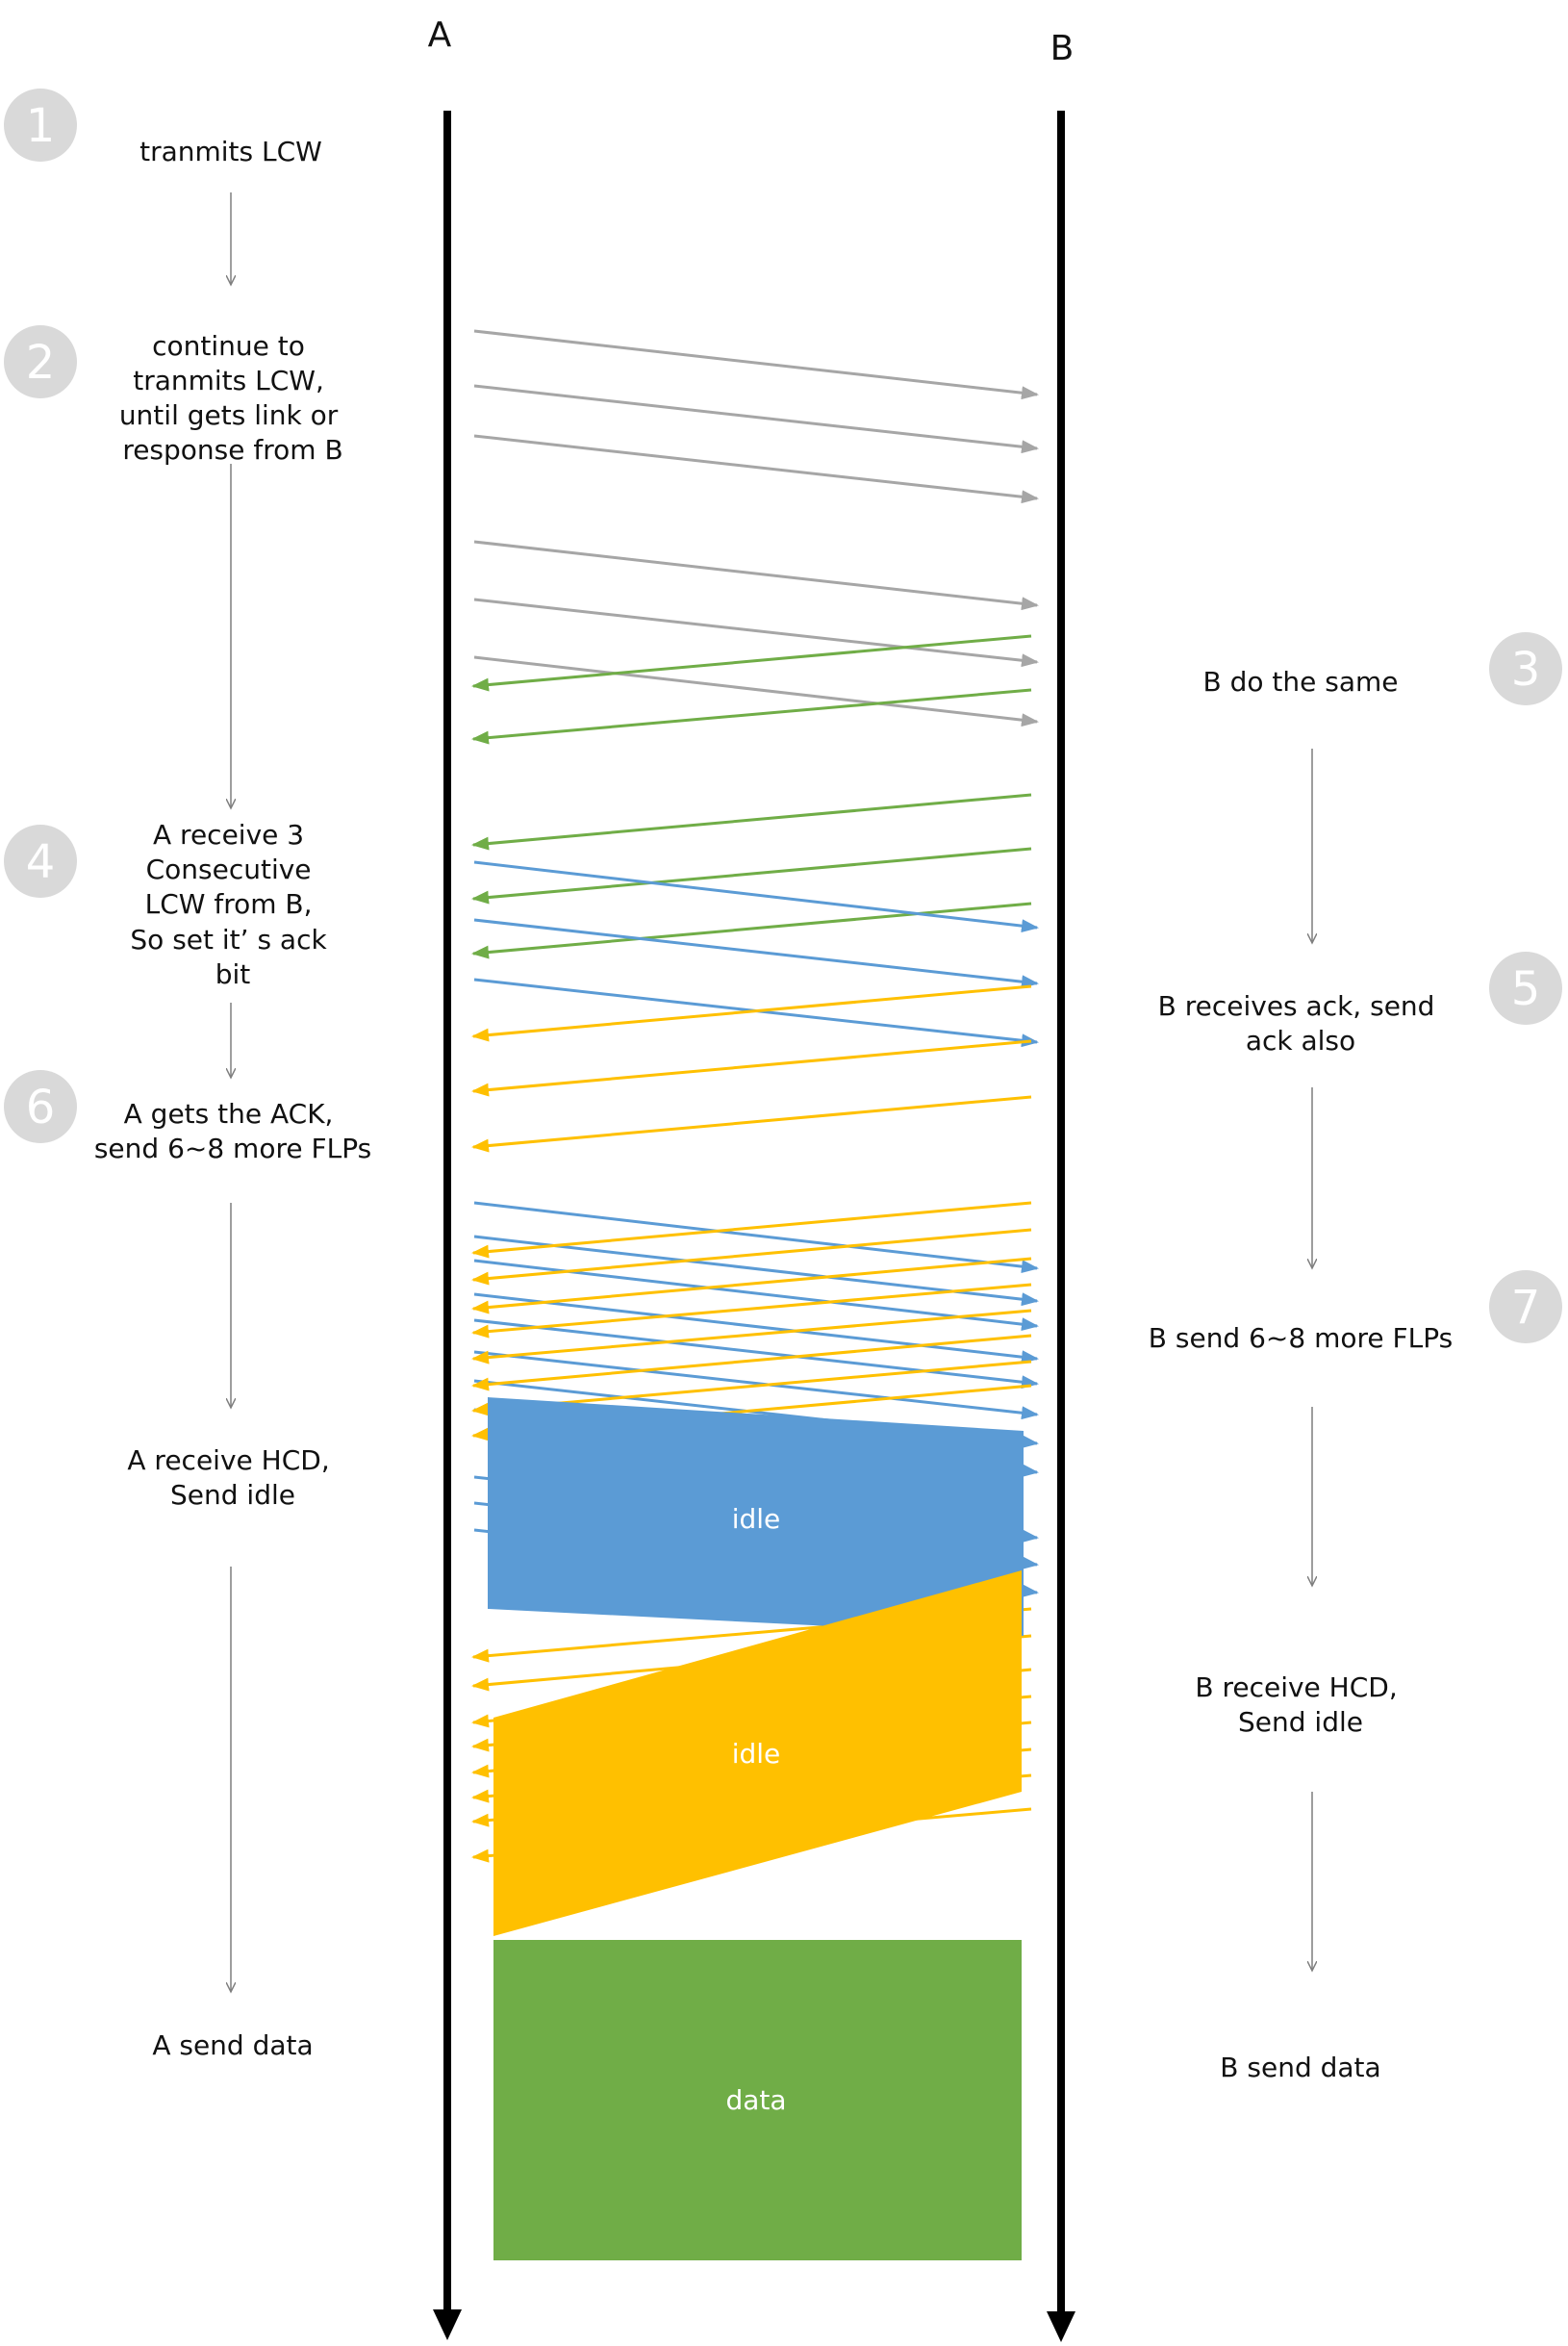 The width and height of the screenshot is (1568, 2346). I want to click on step-badge: 5, so click(1526, 989).